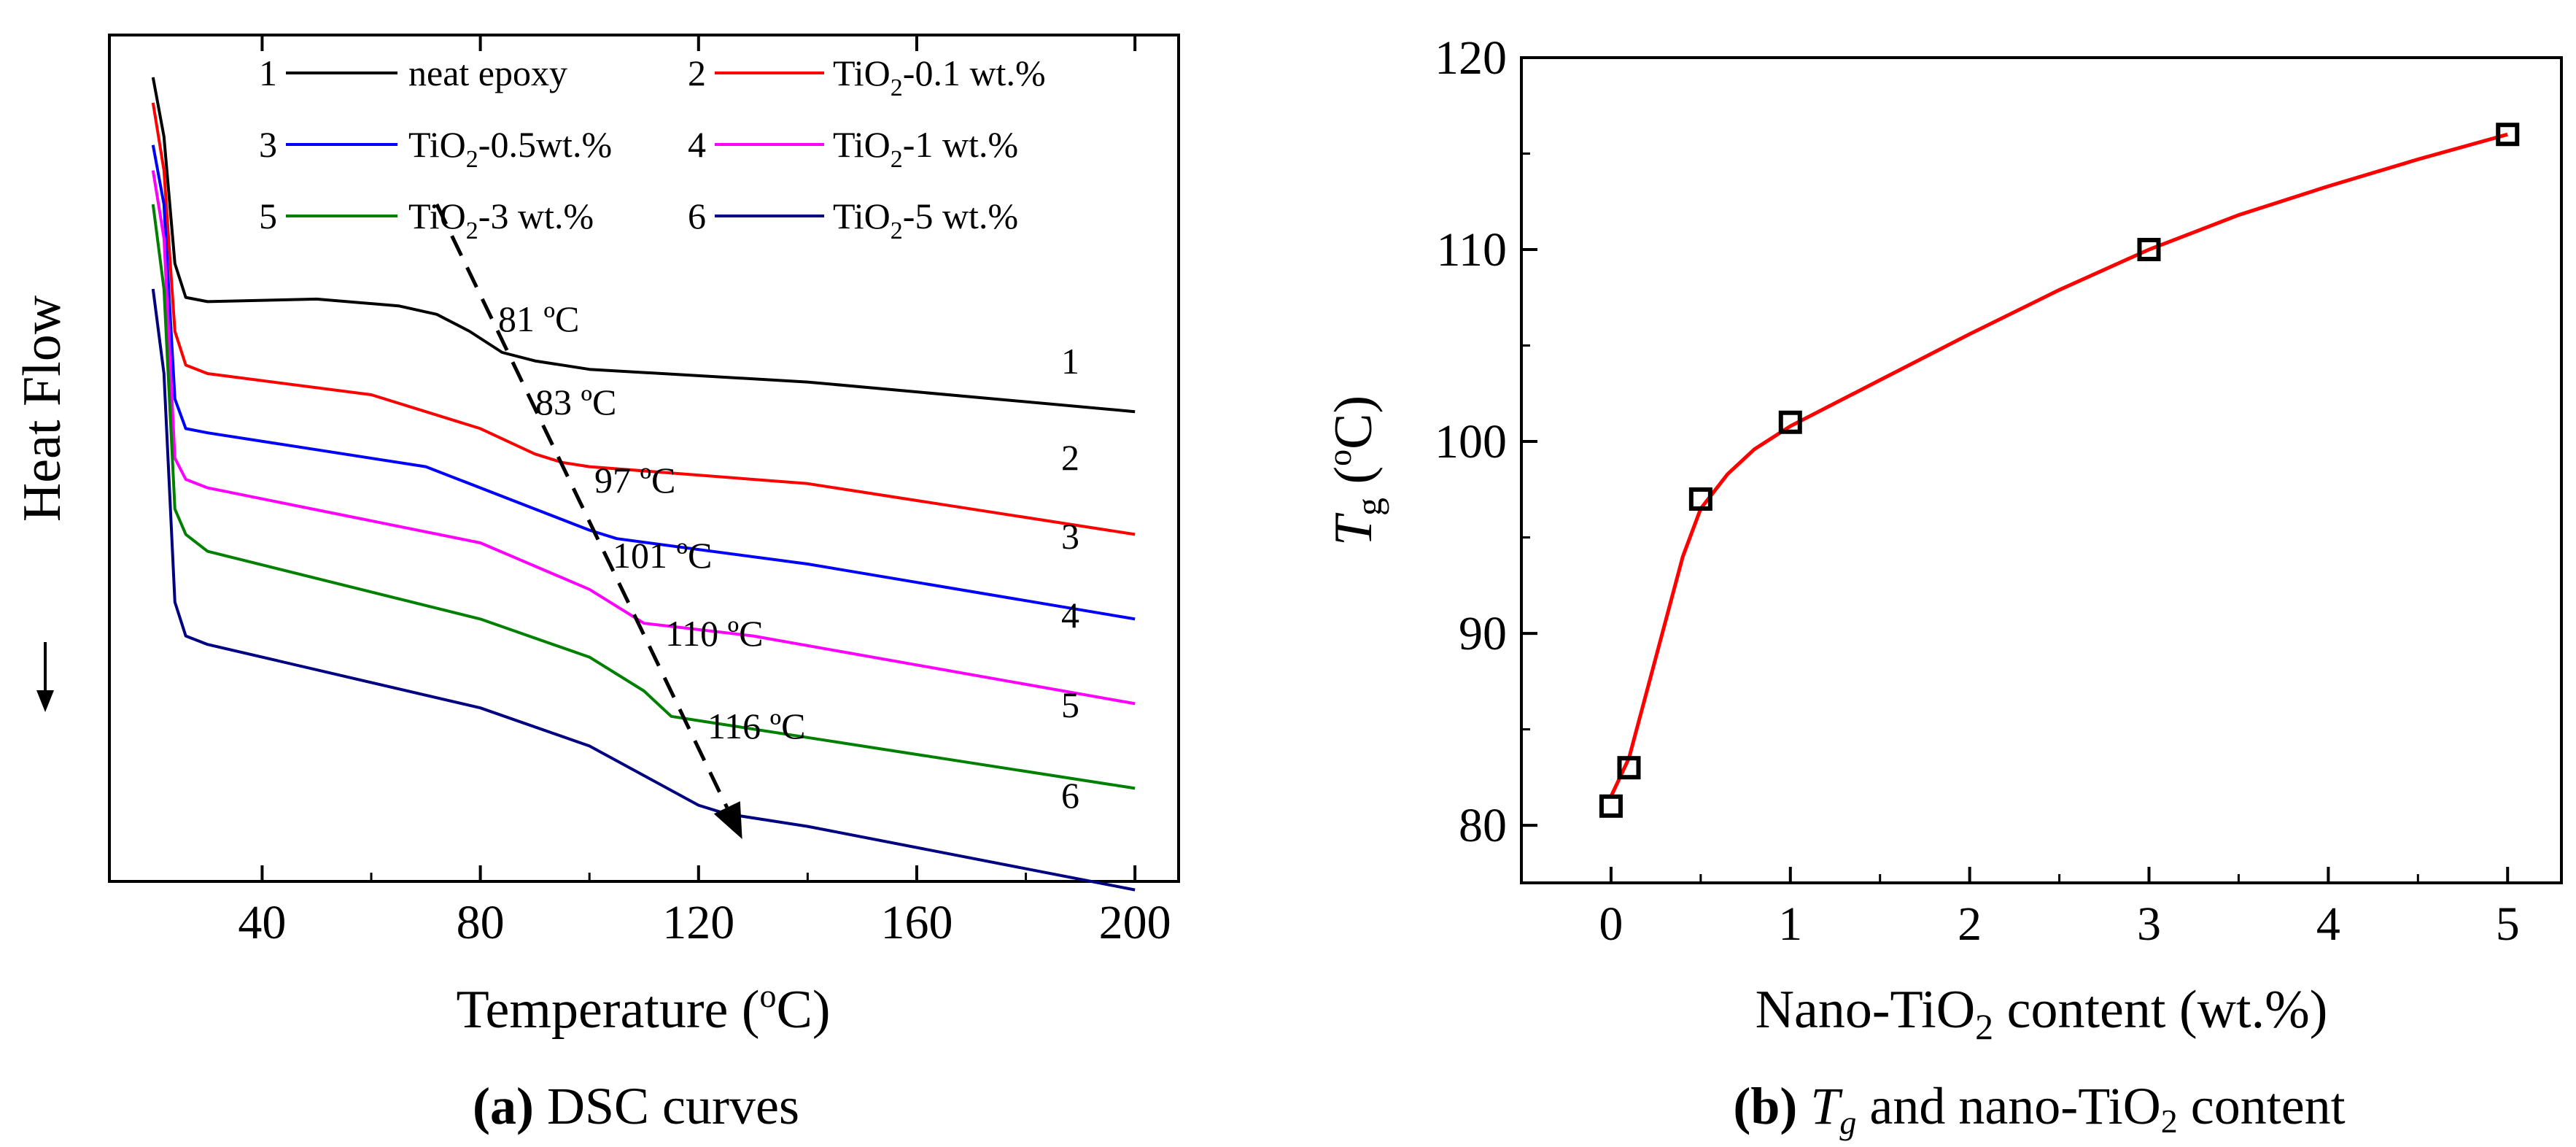 The width and height of the screenshot is (2576, 1147). What do you see at coordinates (697, 73) in the screenshot?
I see `legend-number: 2` at bounding box center [697, 73].